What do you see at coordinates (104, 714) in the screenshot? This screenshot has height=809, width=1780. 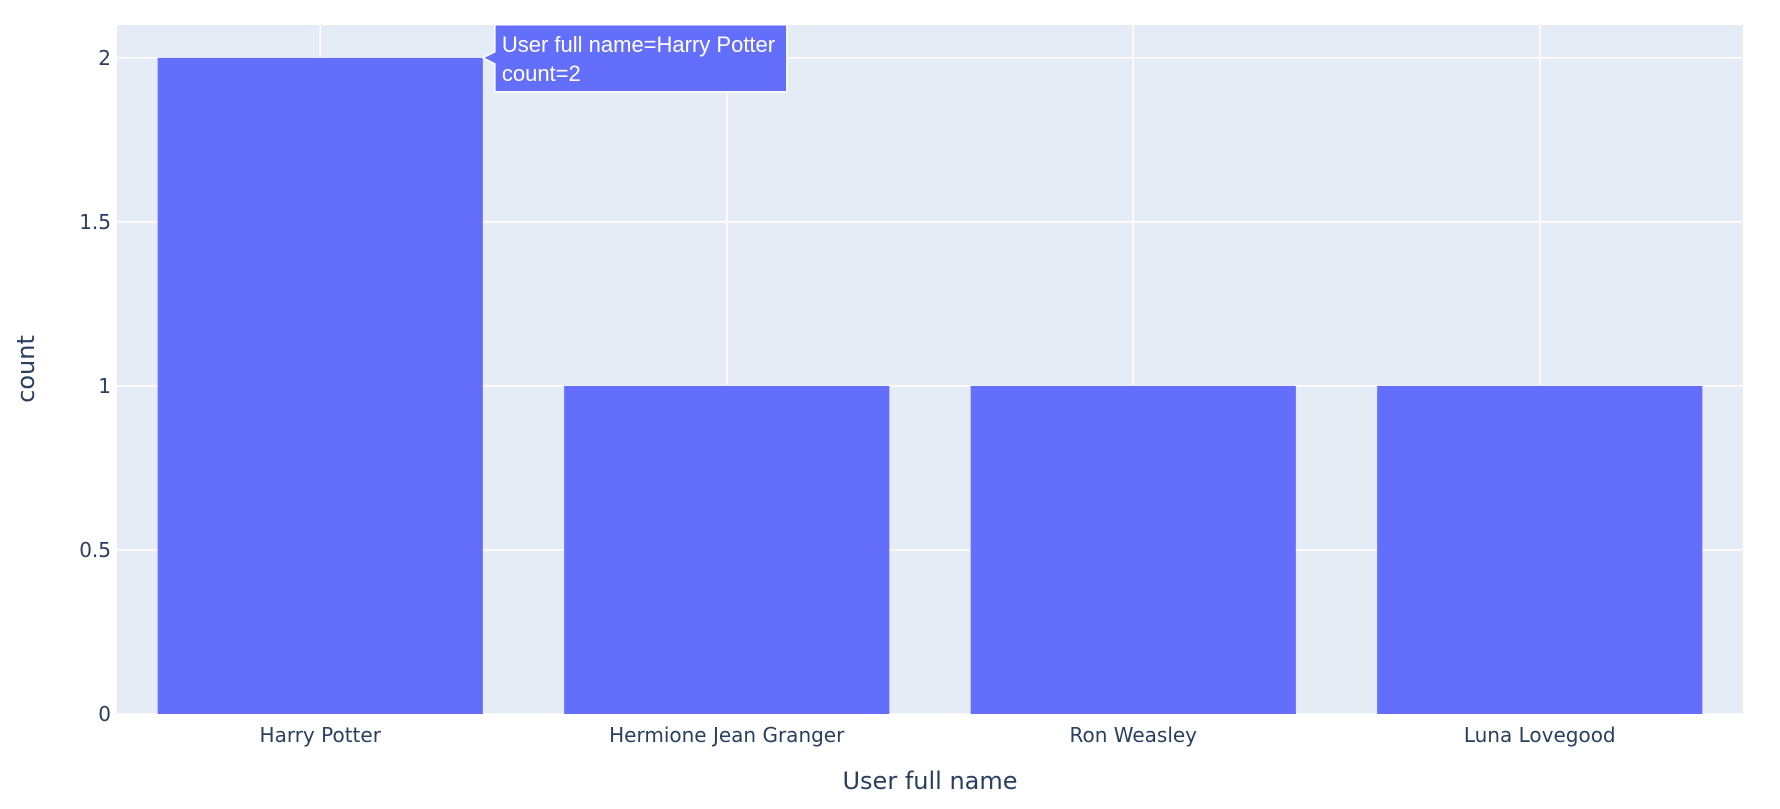 I see `y-tick-label: 0` at bounding box center [104, 714].